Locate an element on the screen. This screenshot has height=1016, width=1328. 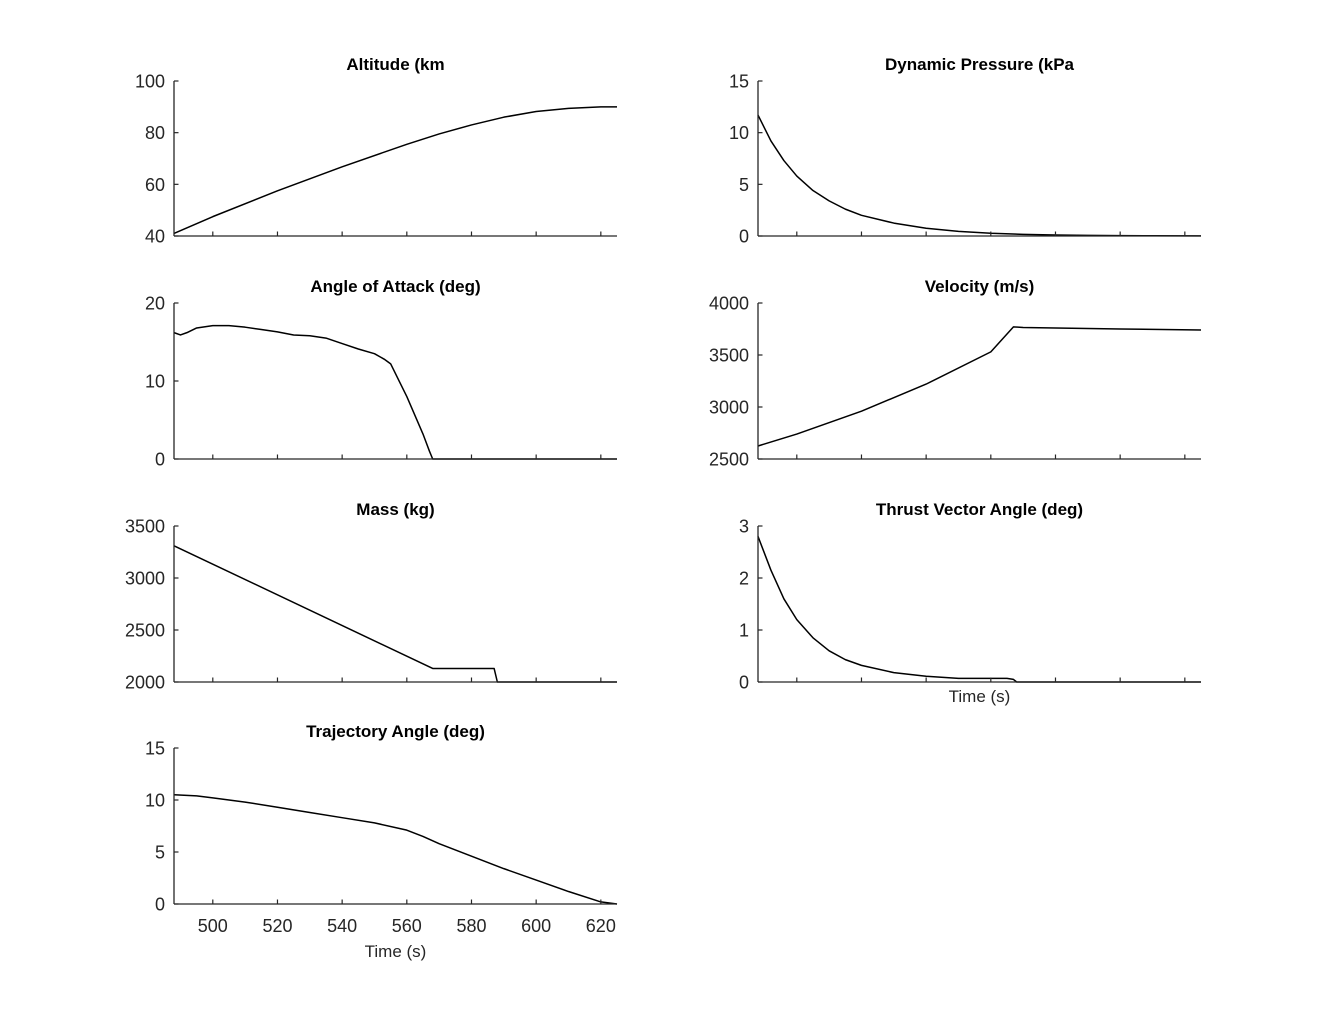
y-tick-label: 3 is located at coordinates (744, 527).